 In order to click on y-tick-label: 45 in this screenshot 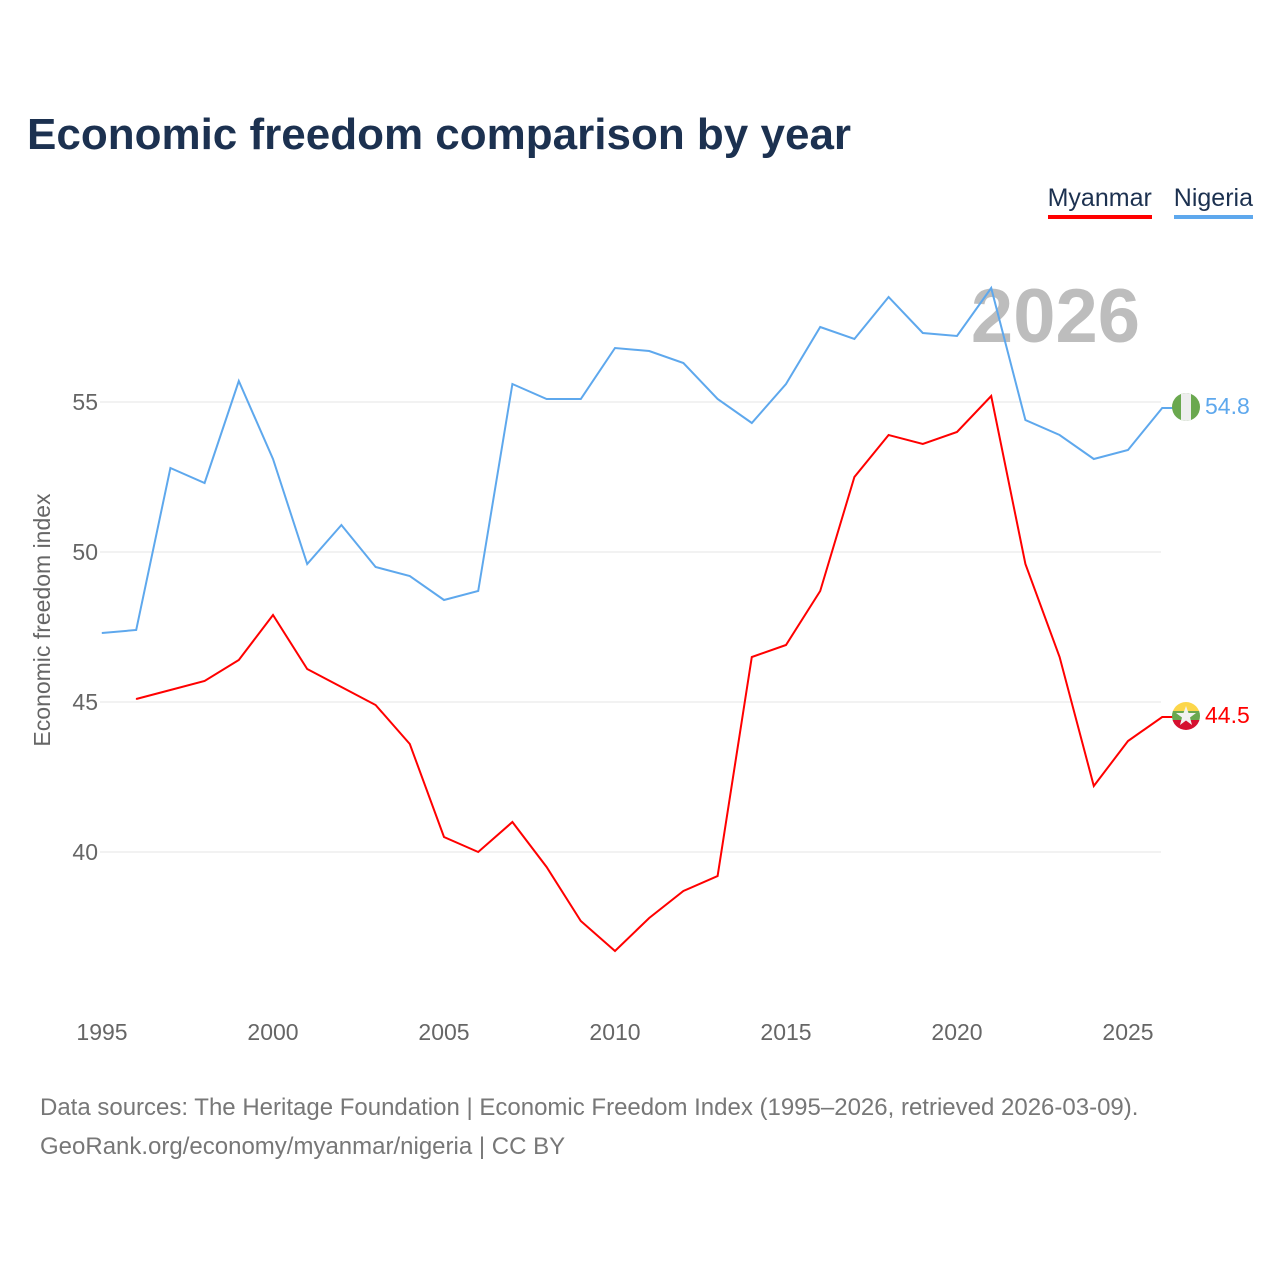, I will do `click(85, 702)`.